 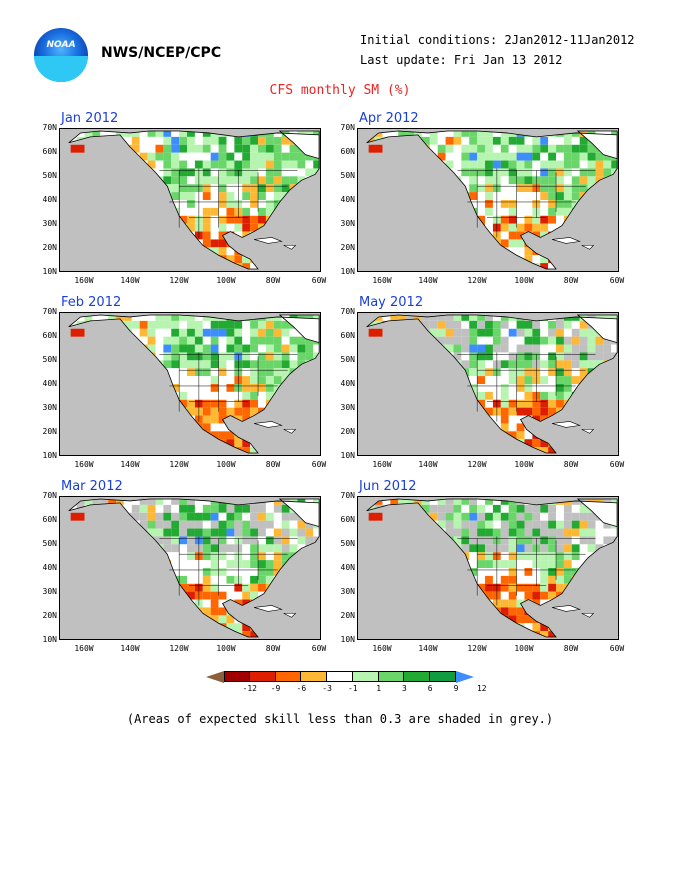 I want to click on colorbar-swatch, so click(x=237, y=676).